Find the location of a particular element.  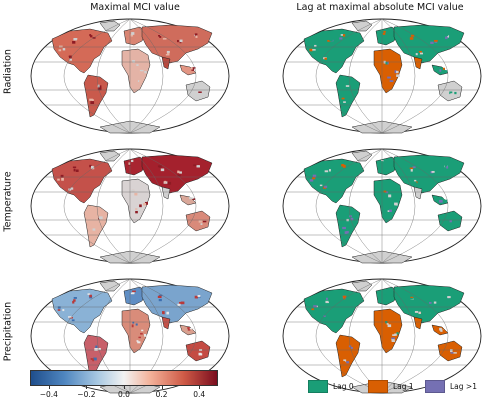

continent-seasia is located at coordinates (188, 200).